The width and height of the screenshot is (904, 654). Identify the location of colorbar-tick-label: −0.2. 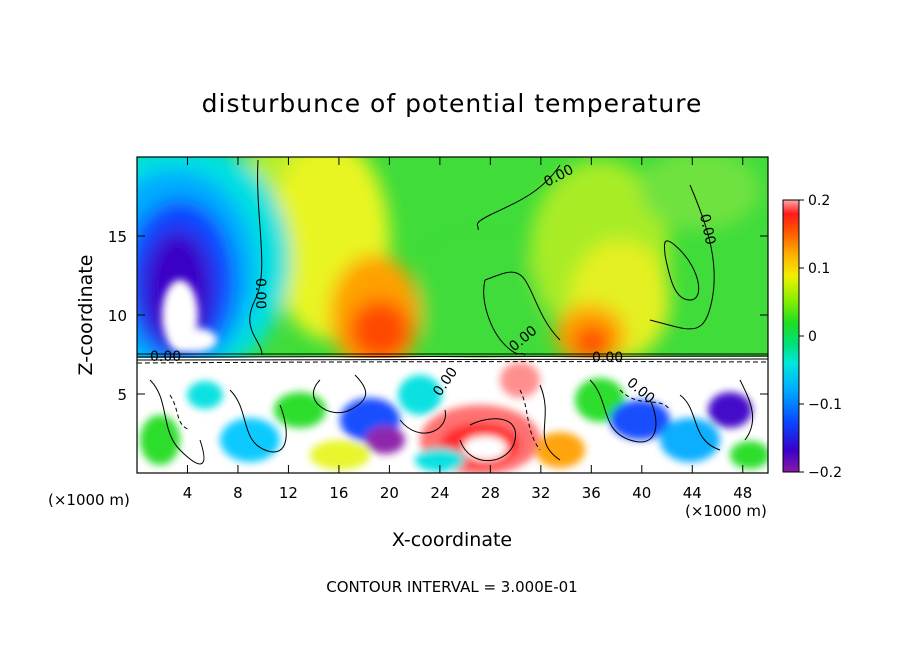
(825, 473).